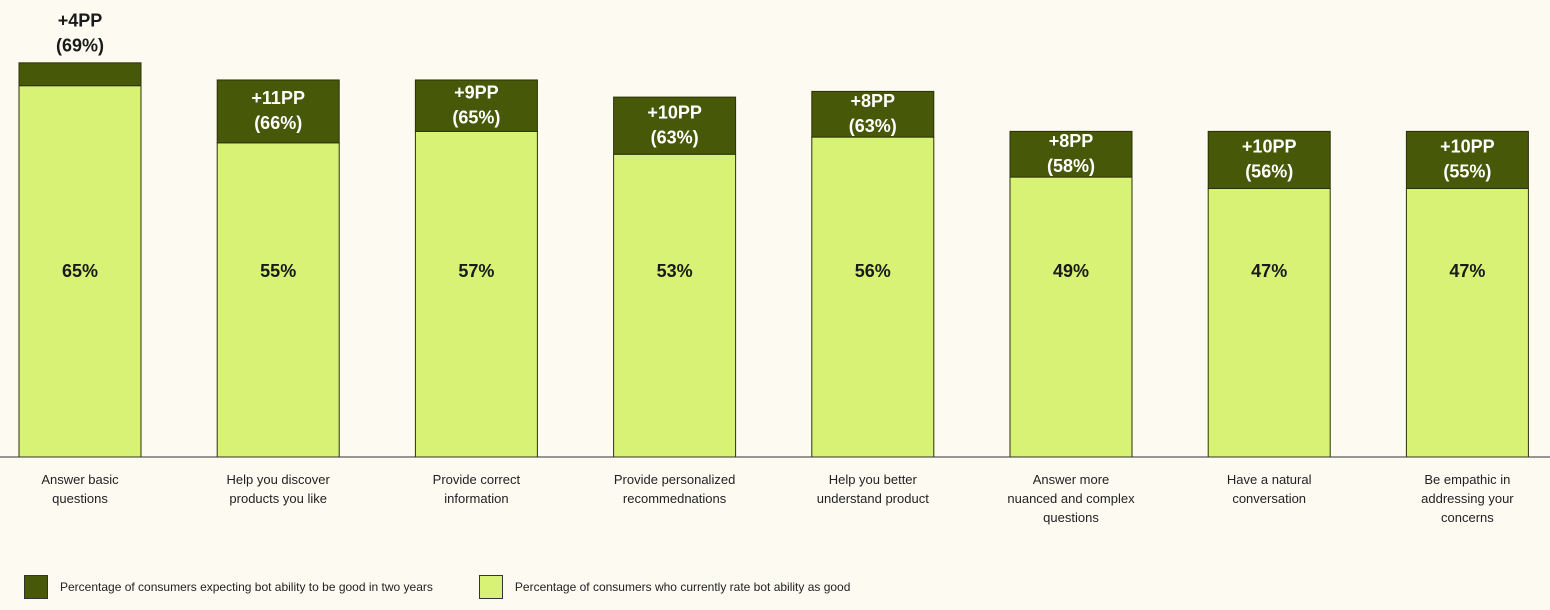 The image size is (1550, 610). I want to click on value-label: 49%, so click(1071, 271).